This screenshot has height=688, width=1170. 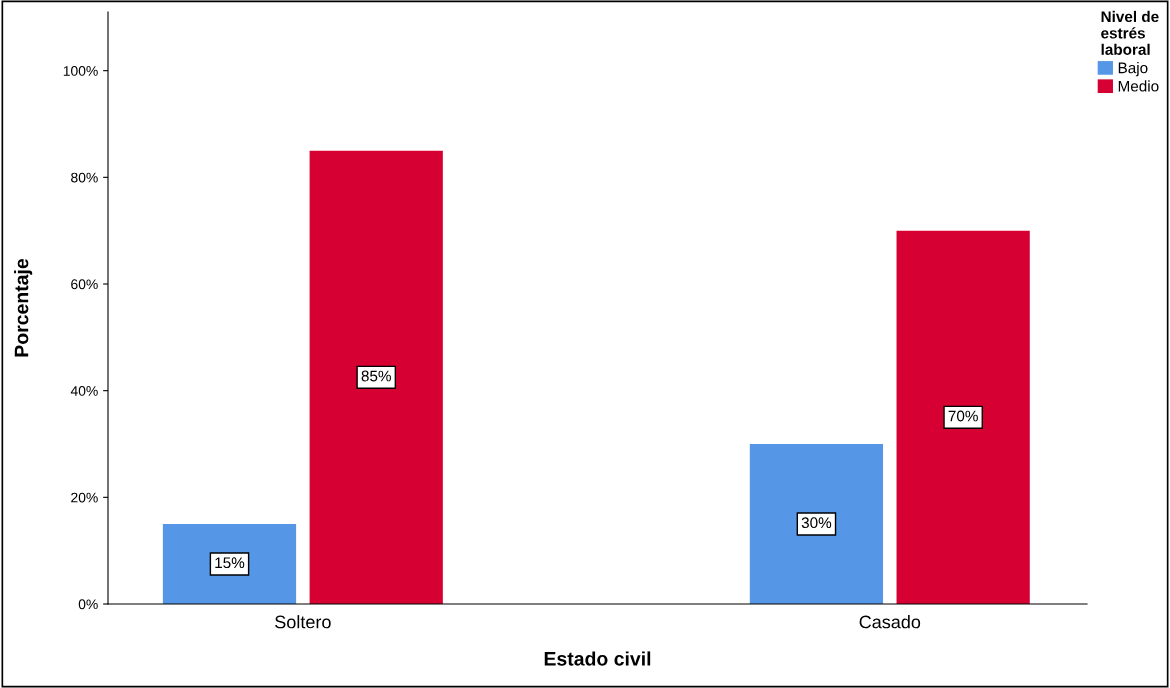 I want to click on data-label: 85%, so click(x=376, y=376).